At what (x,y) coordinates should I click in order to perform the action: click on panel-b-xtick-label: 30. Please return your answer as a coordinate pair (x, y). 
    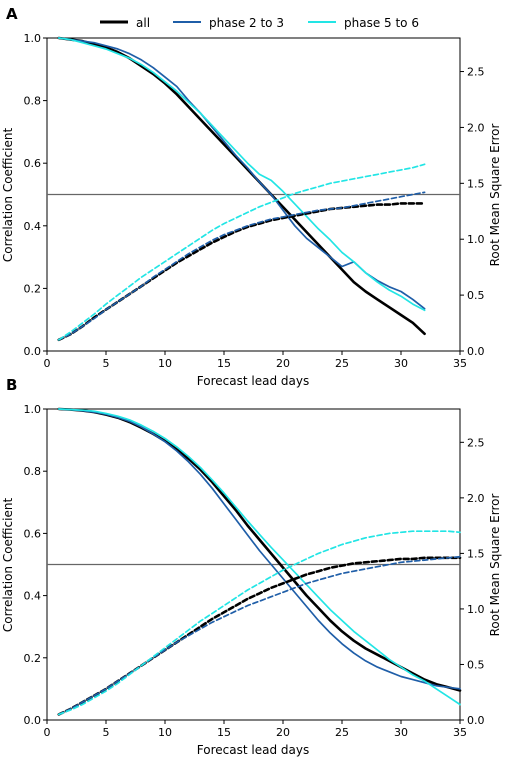
    Looking at the image, I should click on (401, 732).